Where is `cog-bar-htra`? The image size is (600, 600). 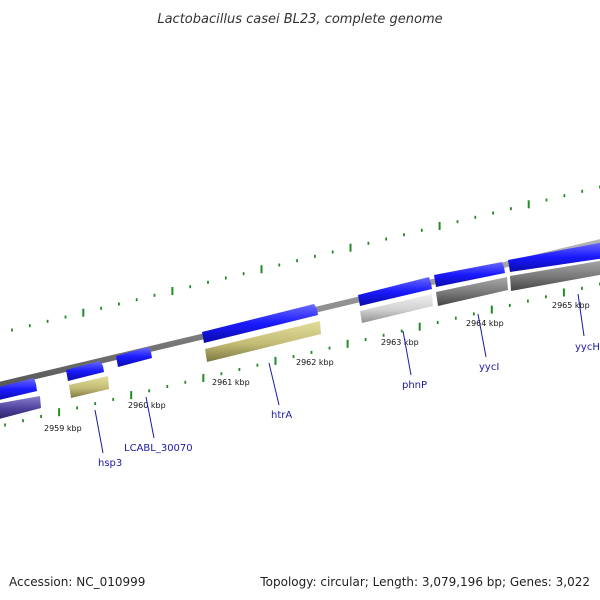 cog-bar-htra is located at coordinates (263, 341).